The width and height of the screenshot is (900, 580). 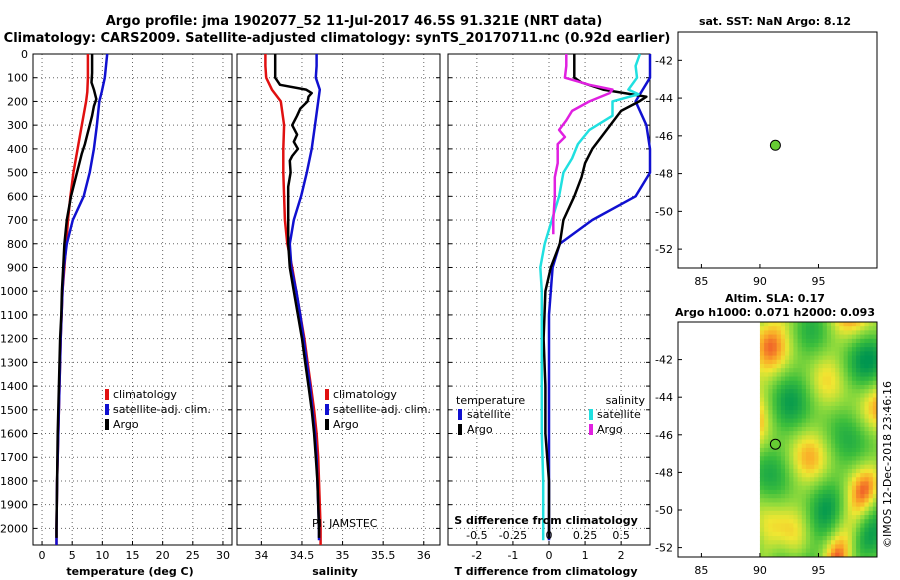 I want to click on depth-tick-label: 300, so click(x=17, y=125).